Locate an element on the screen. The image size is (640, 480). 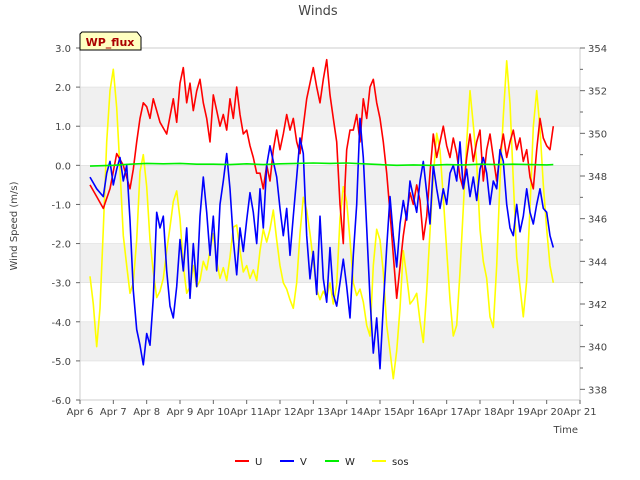
x-tick-label: Apr 16 is located at coordinates (413, 412).